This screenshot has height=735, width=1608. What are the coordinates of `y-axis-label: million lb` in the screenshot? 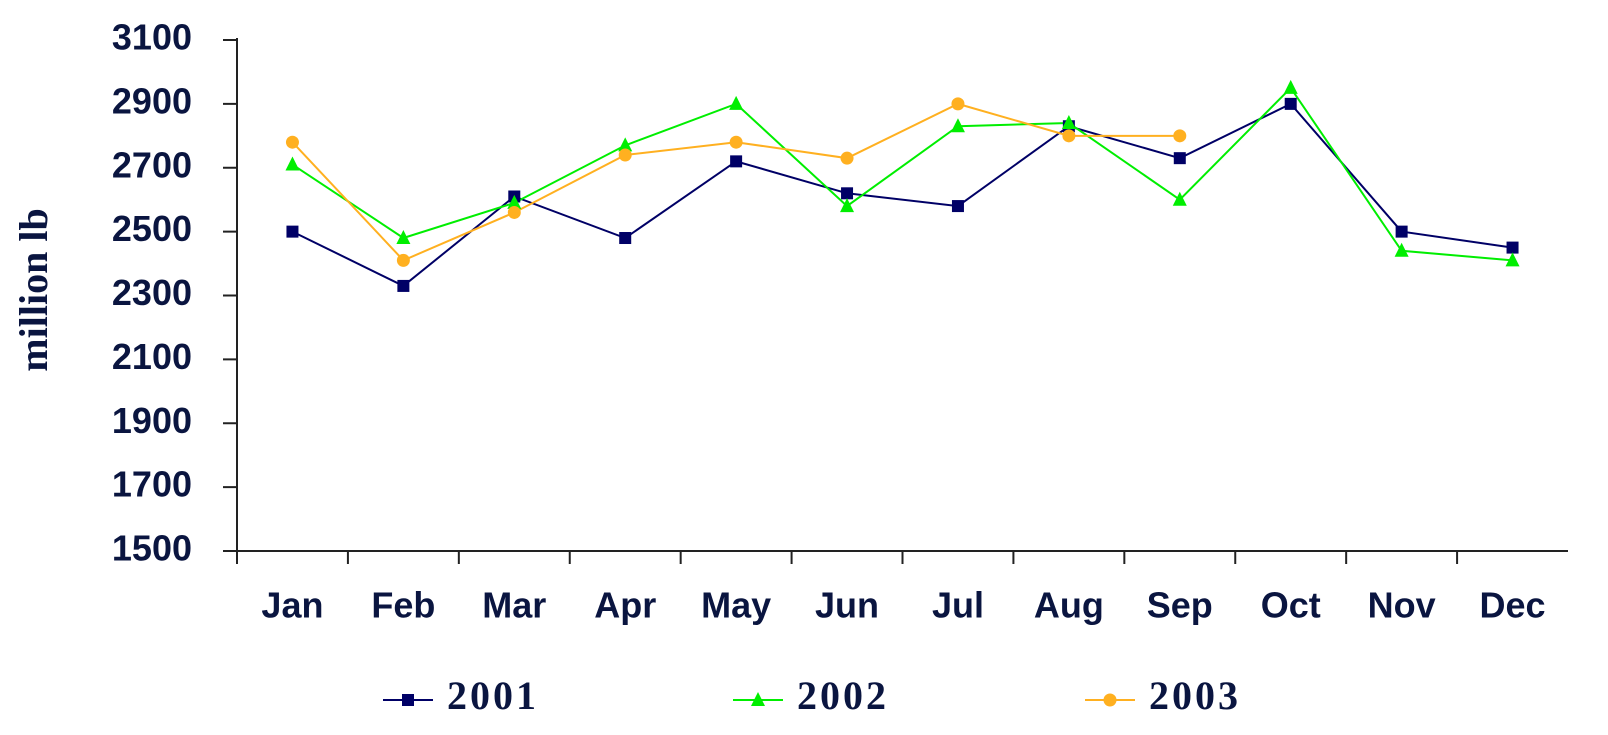 It's located at (33, 289).